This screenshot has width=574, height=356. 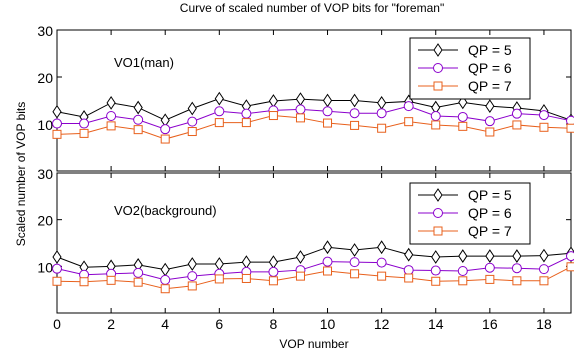 I want to click on panel-label: VO1(man), so click(x=144, y=62).